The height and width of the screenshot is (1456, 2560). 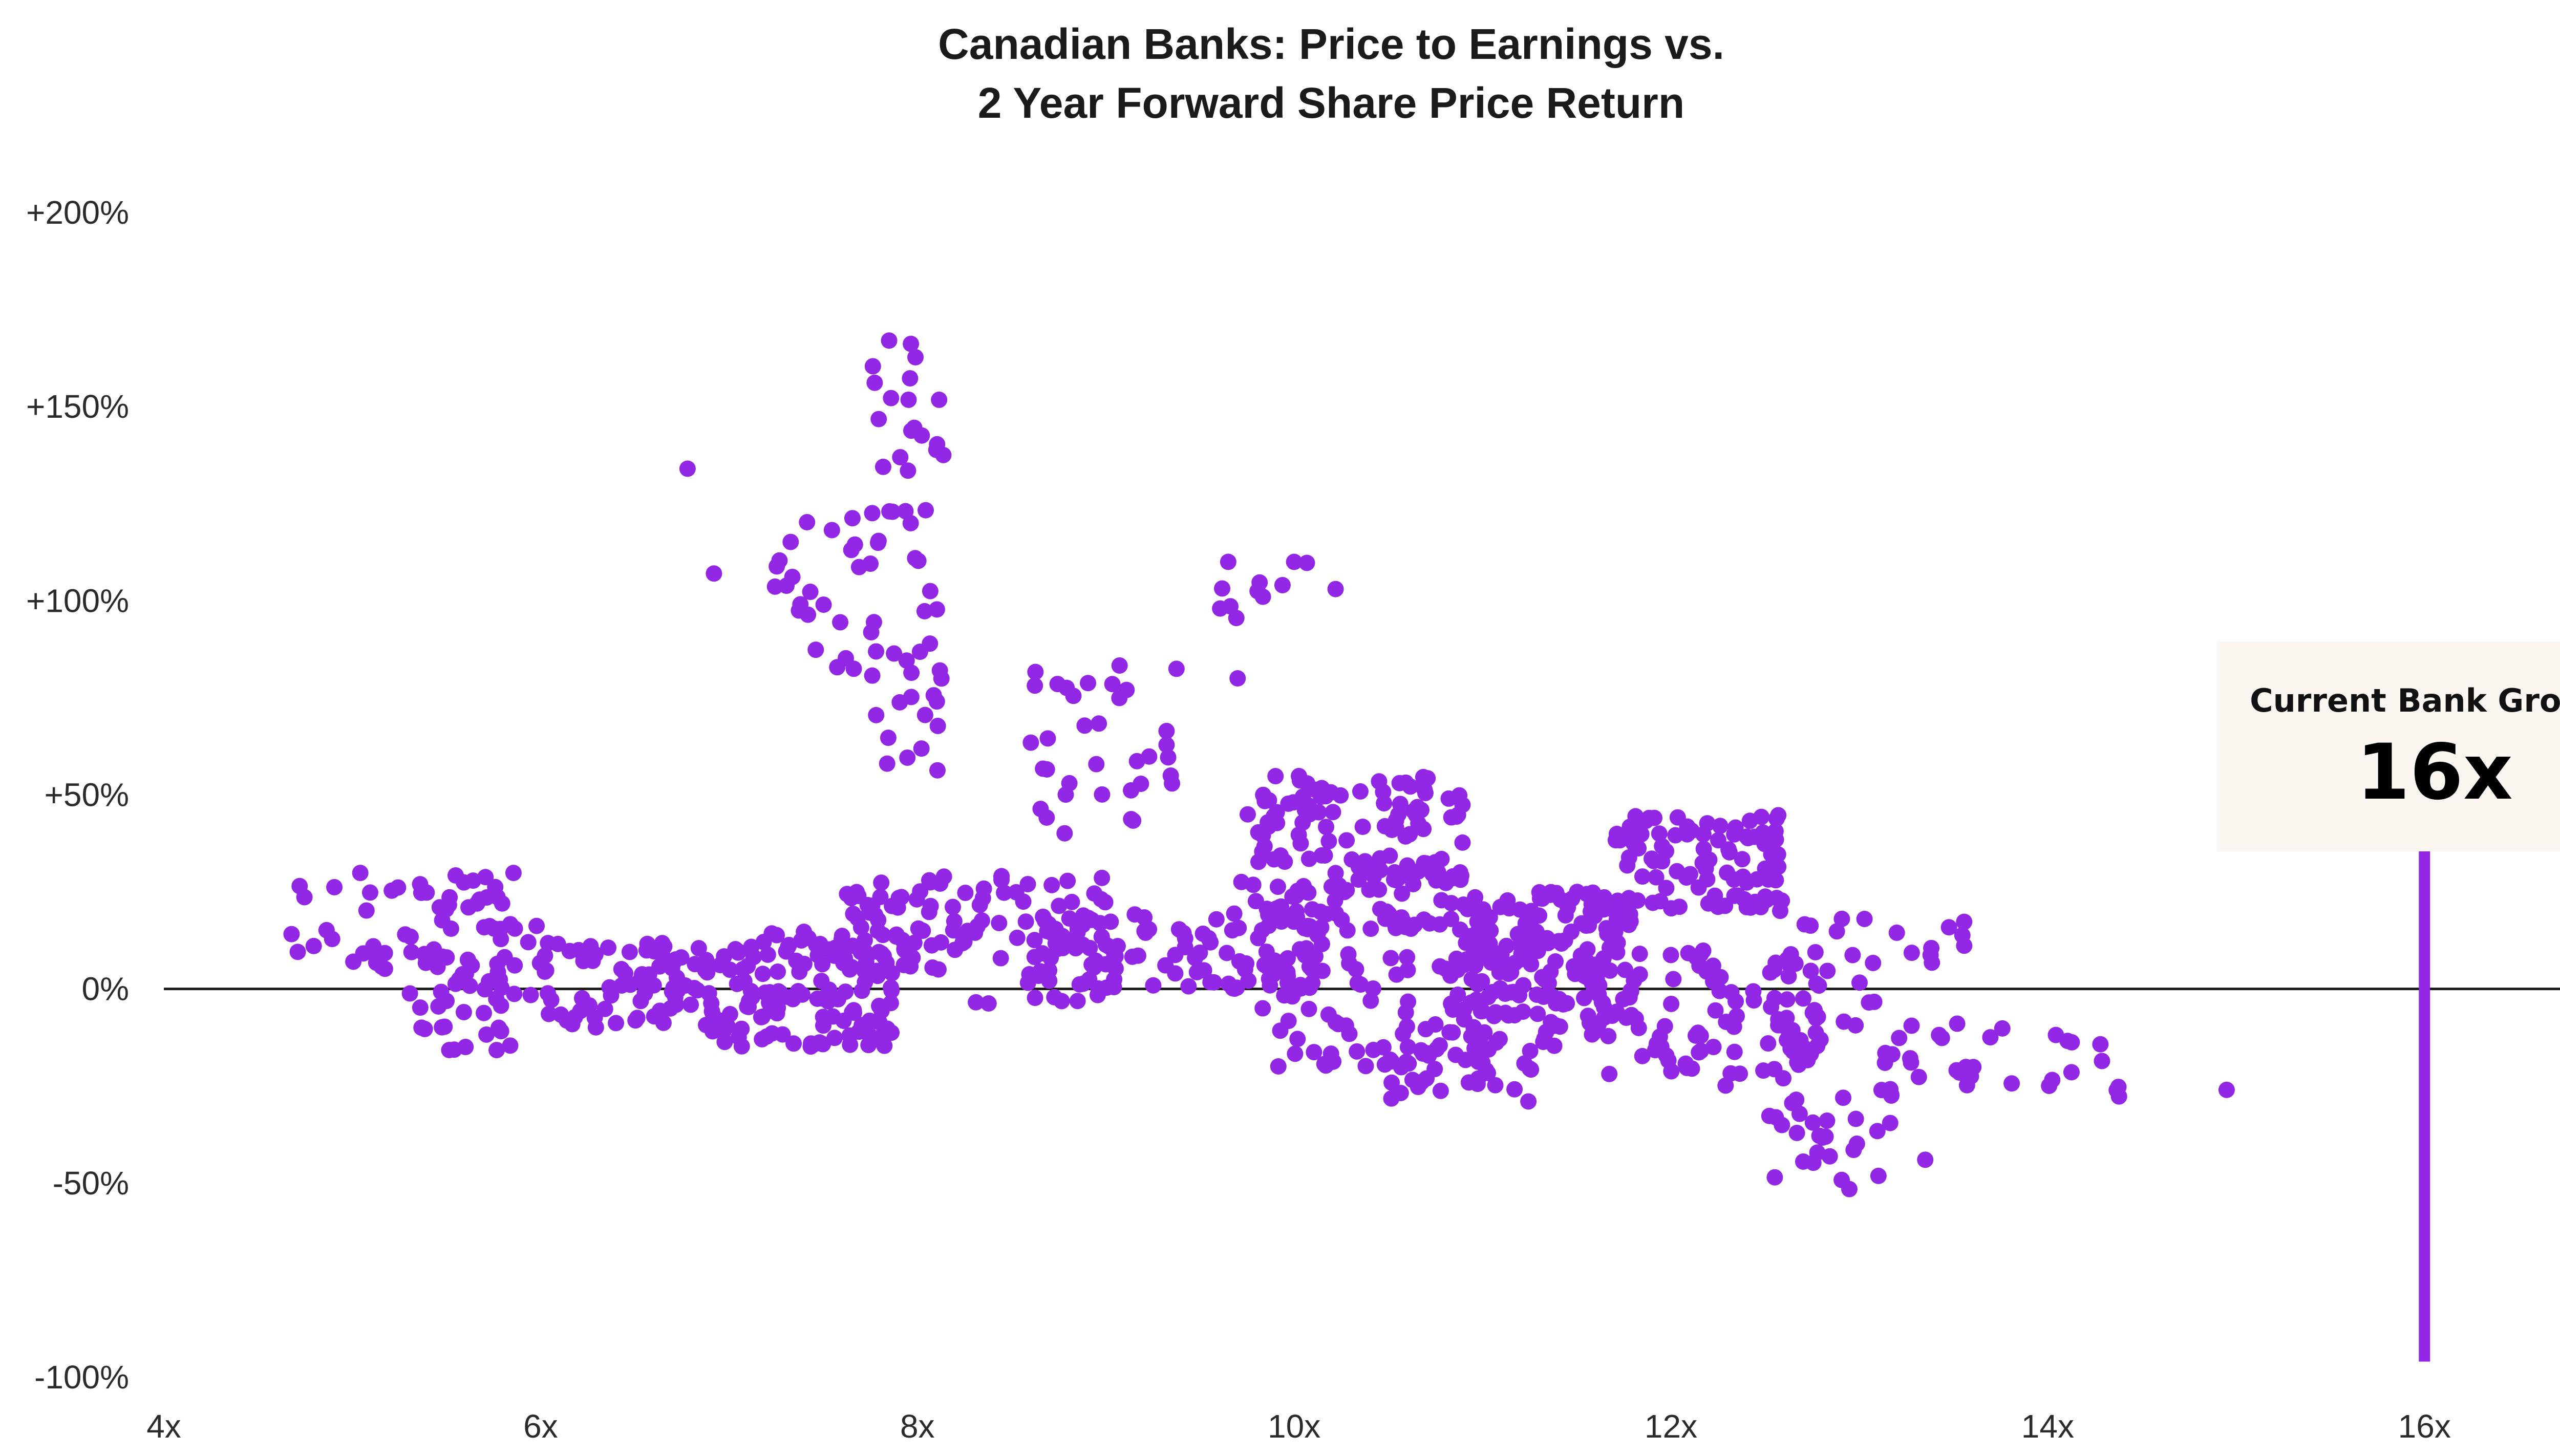 I want to click on y-tick-label: -100%, so click(x=81, y=1377).